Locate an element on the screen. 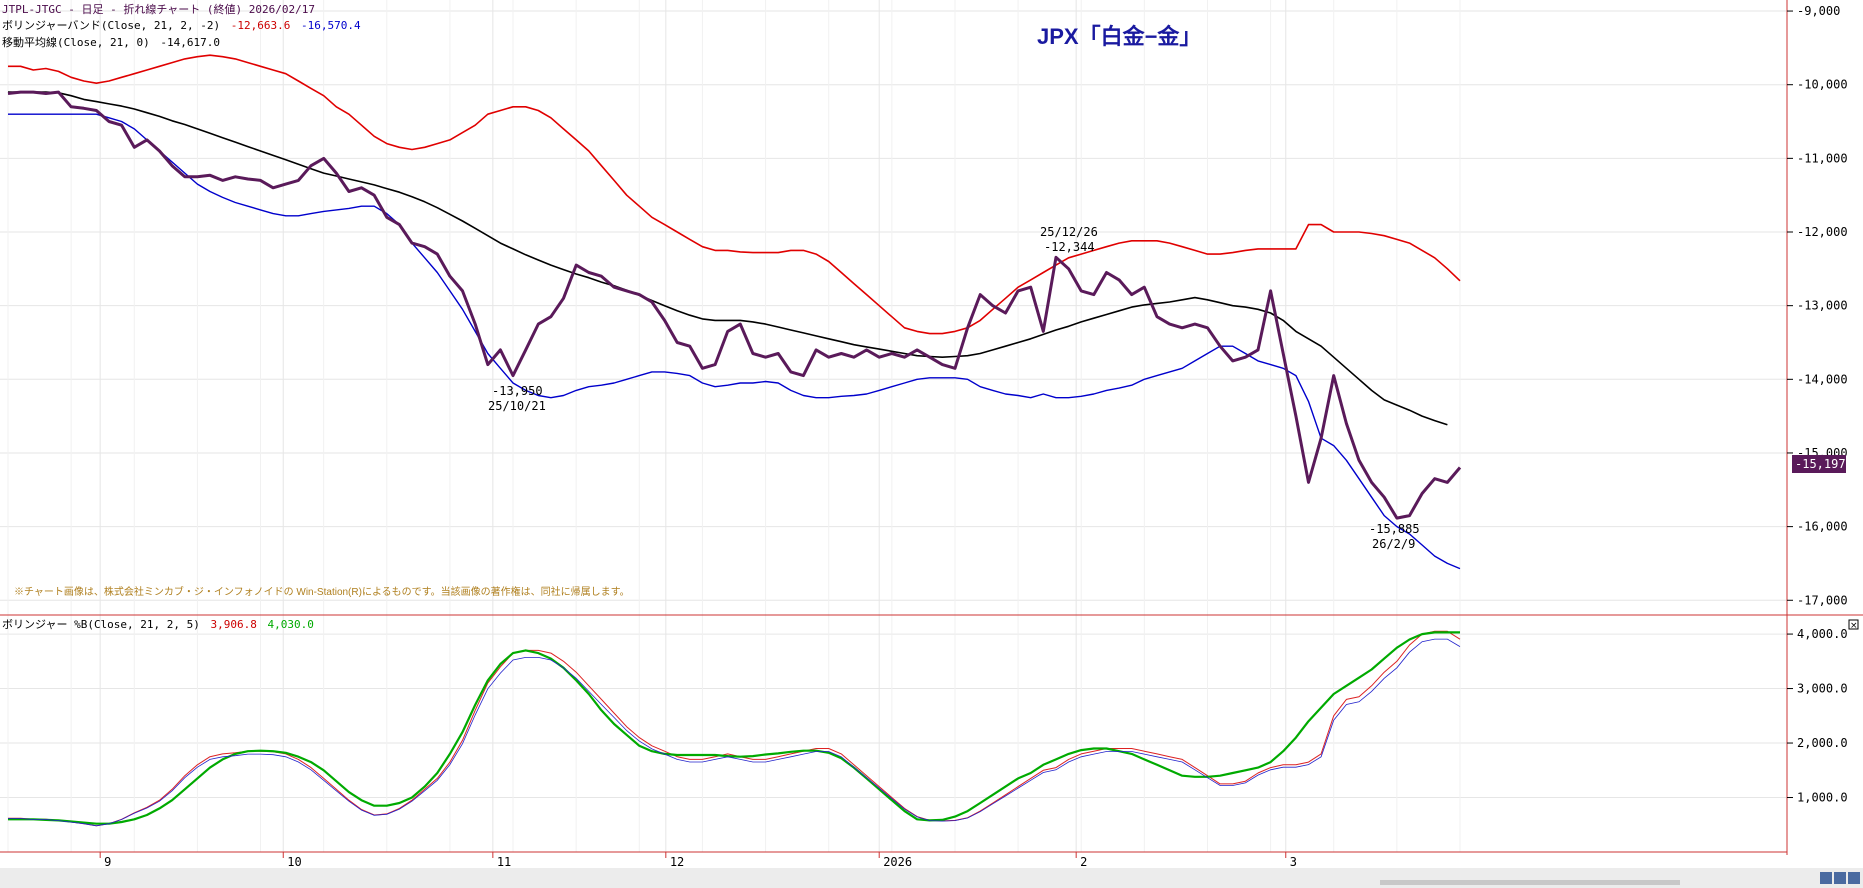 Image resolution: width=1863 pixels, height=888 pixels. zoom-in-icon is located at coordinates (1826, 878).